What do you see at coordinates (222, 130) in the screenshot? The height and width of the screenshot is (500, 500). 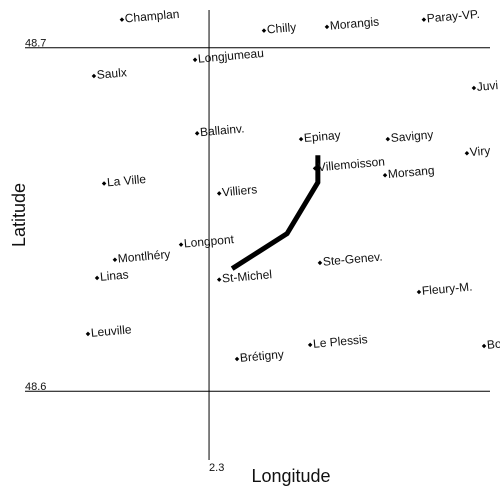 I see `town-label: Ballainv.` at bounding box center [222, 130].